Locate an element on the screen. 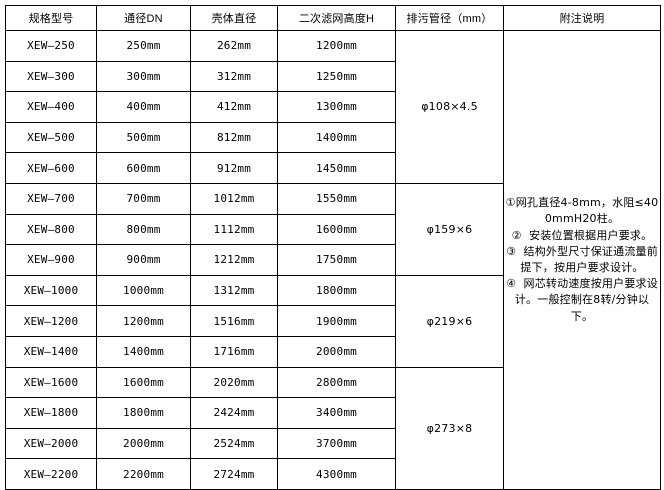 The height and width of the screenshot is (490, 664). table-row: XEW—900 900mm 1212mm 1750mm is located at coordinates (333, 260).